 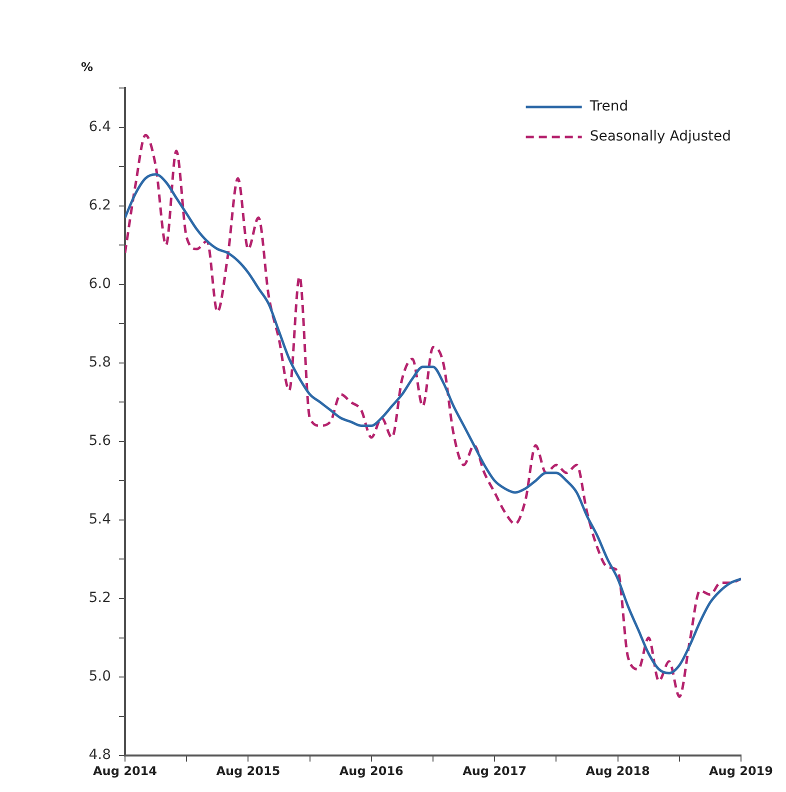 What do you see at coordinates (99, 284) in the screenshot?
I see `y-tick-label: 6.0` at bounding box center [99, 284].